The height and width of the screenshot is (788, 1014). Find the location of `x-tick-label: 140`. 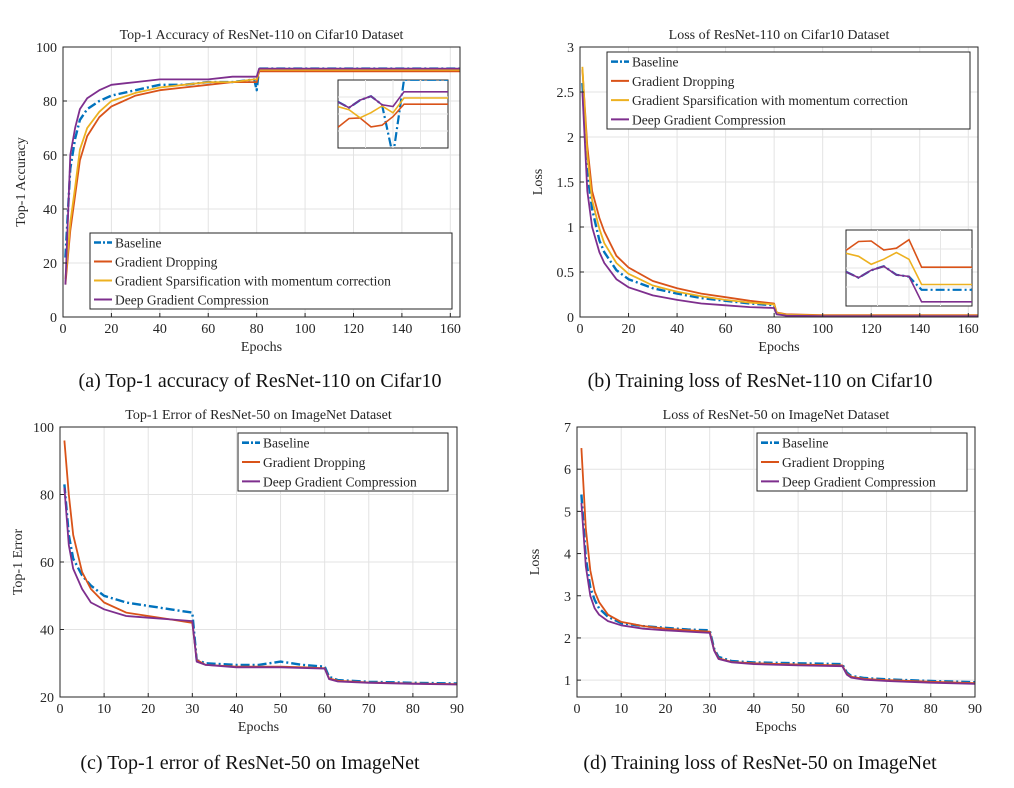

x-tick-label: 140 is located at coordinates (401, 329).